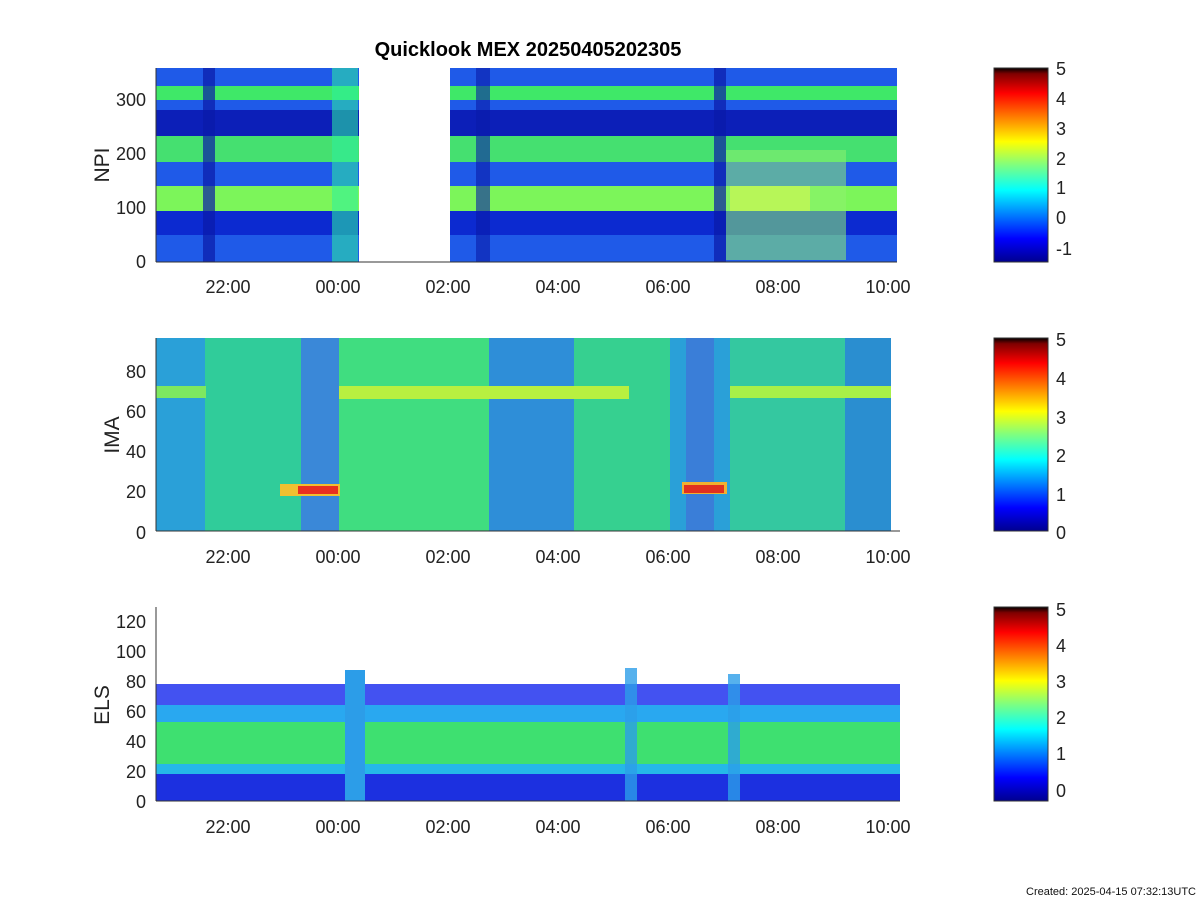 The width and height of the screenshot is (1200, 900). I want to click on ima-ytick: 60, so click(136, 412).